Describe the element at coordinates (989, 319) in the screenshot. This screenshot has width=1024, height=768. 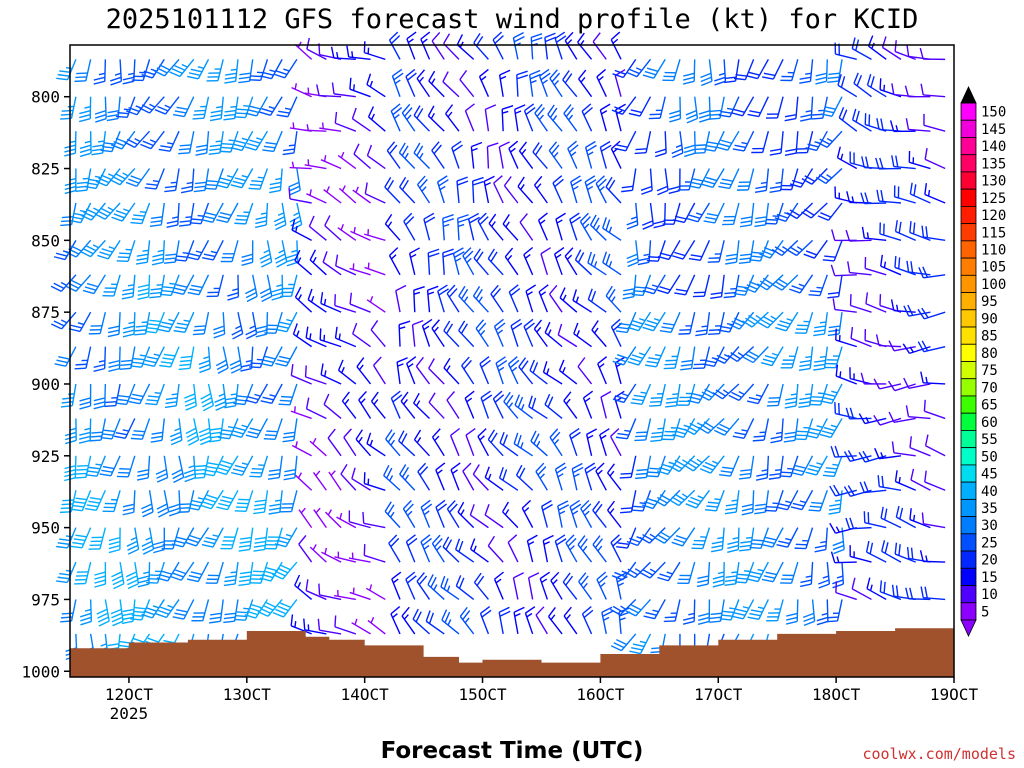
I see `colorbar-label: 90` at that location.